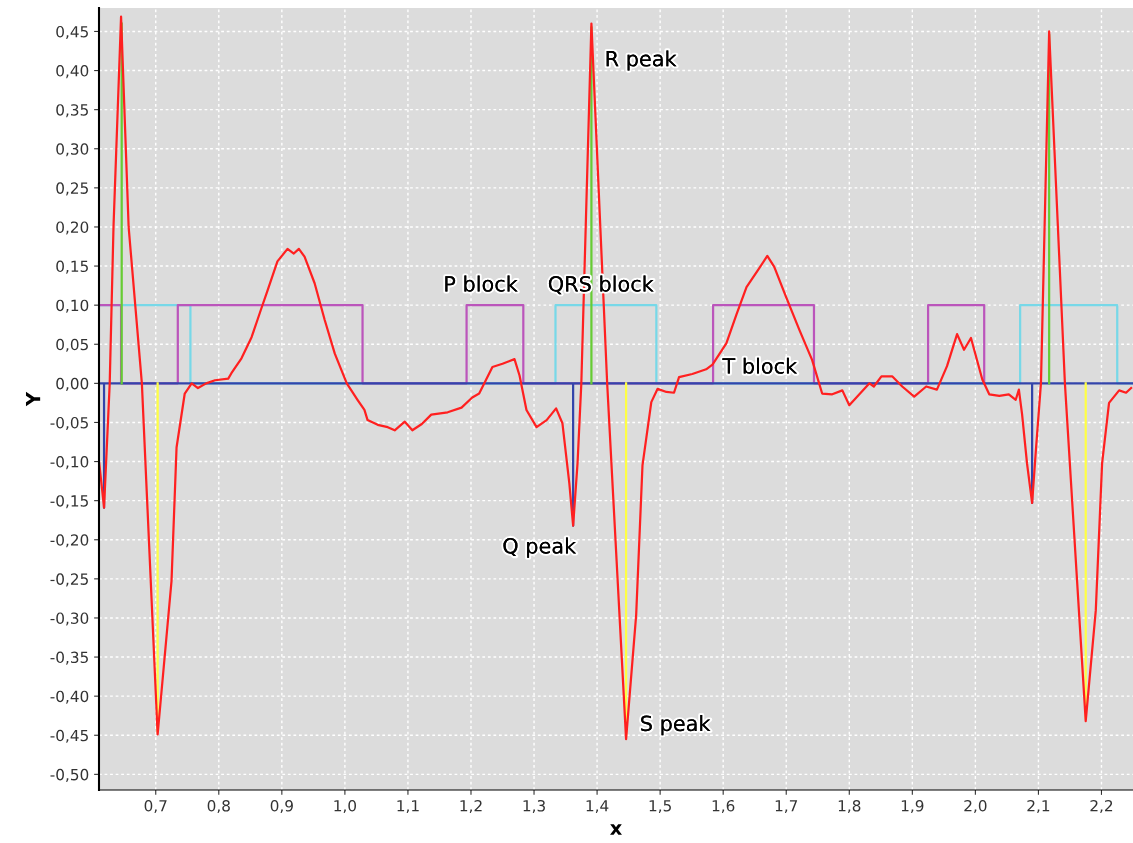 The image size is (1133, 843). What do you see at coordinates (69, 619) in the screenshot?
I see `y-tick-label: -0,30` at bounding box center [69, 619].